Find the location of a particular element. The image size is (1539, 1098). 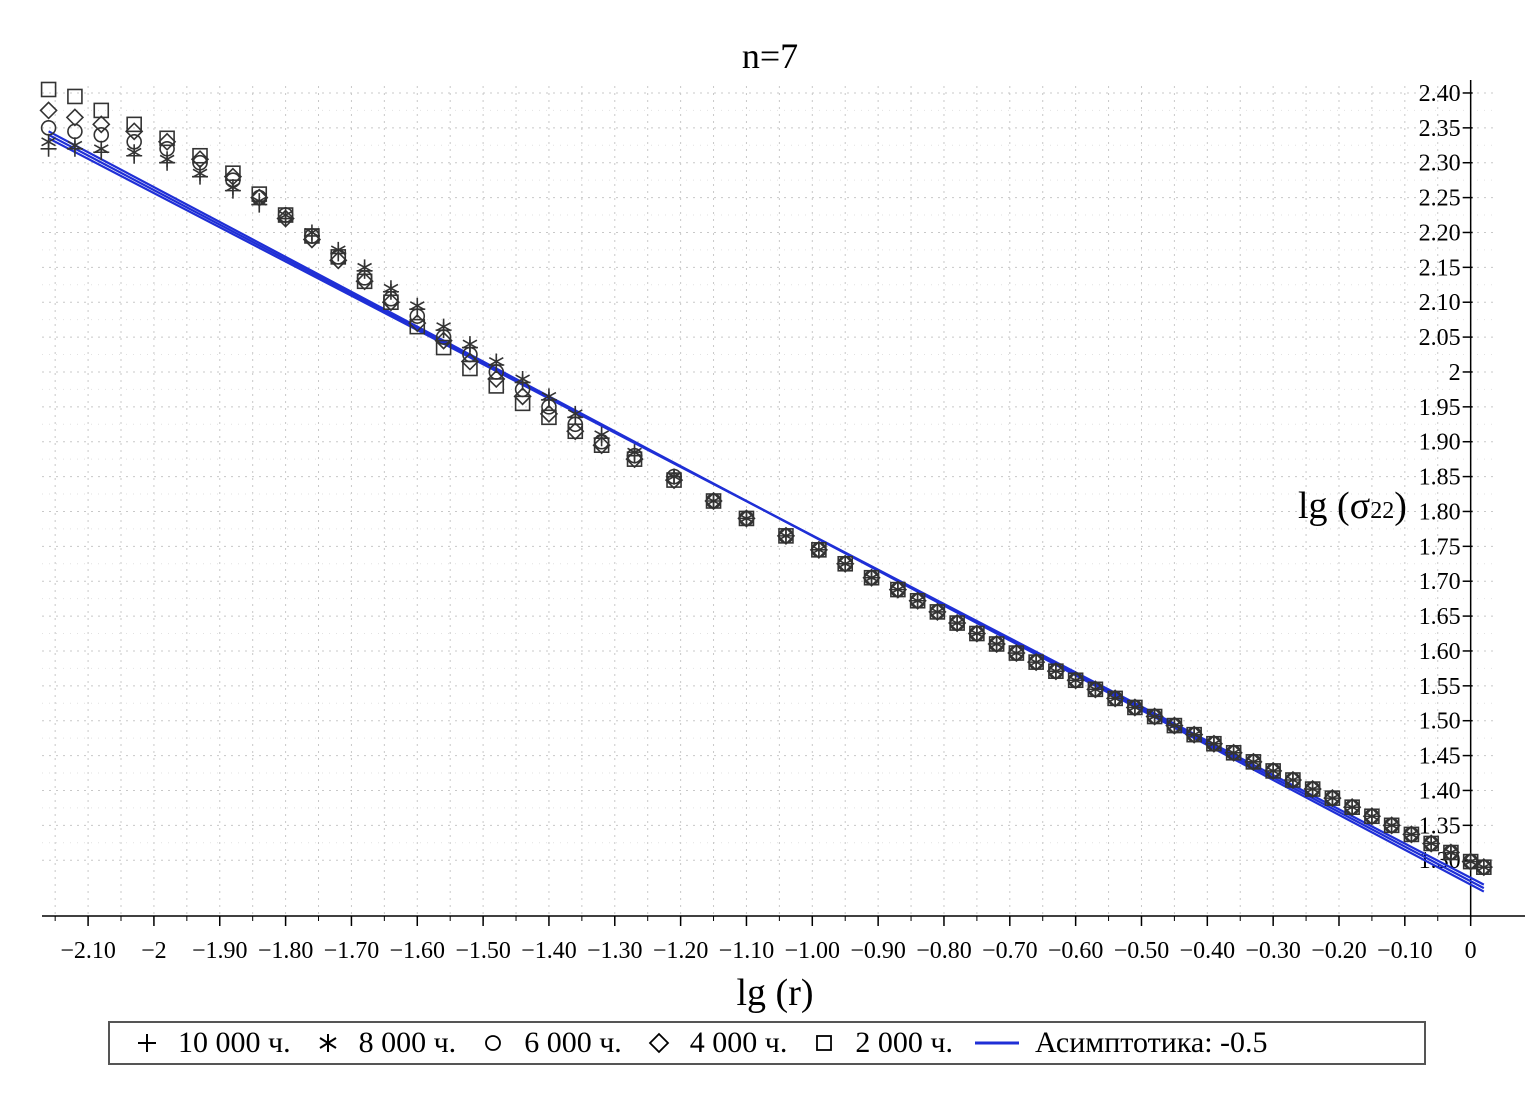

square-marker-icon is located at coordinates (824, 1043).